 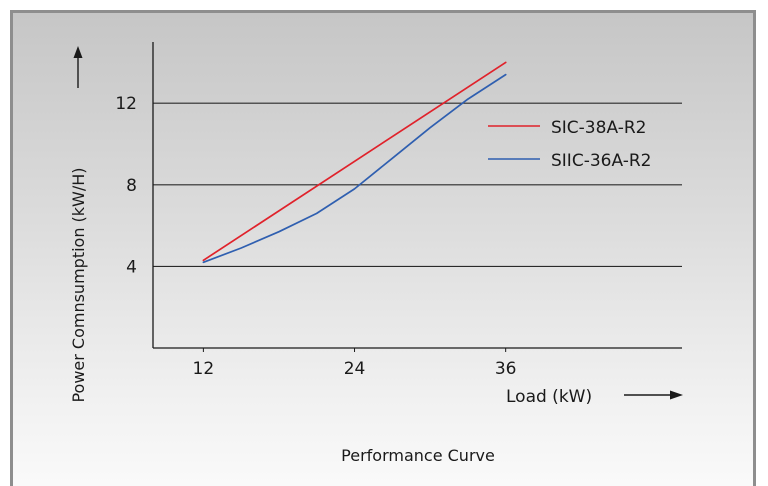 What do you see at coordinates (506, 369) in the screenshot?
I see `x-tick-label-36: 36` at bounding box center [506, 369].